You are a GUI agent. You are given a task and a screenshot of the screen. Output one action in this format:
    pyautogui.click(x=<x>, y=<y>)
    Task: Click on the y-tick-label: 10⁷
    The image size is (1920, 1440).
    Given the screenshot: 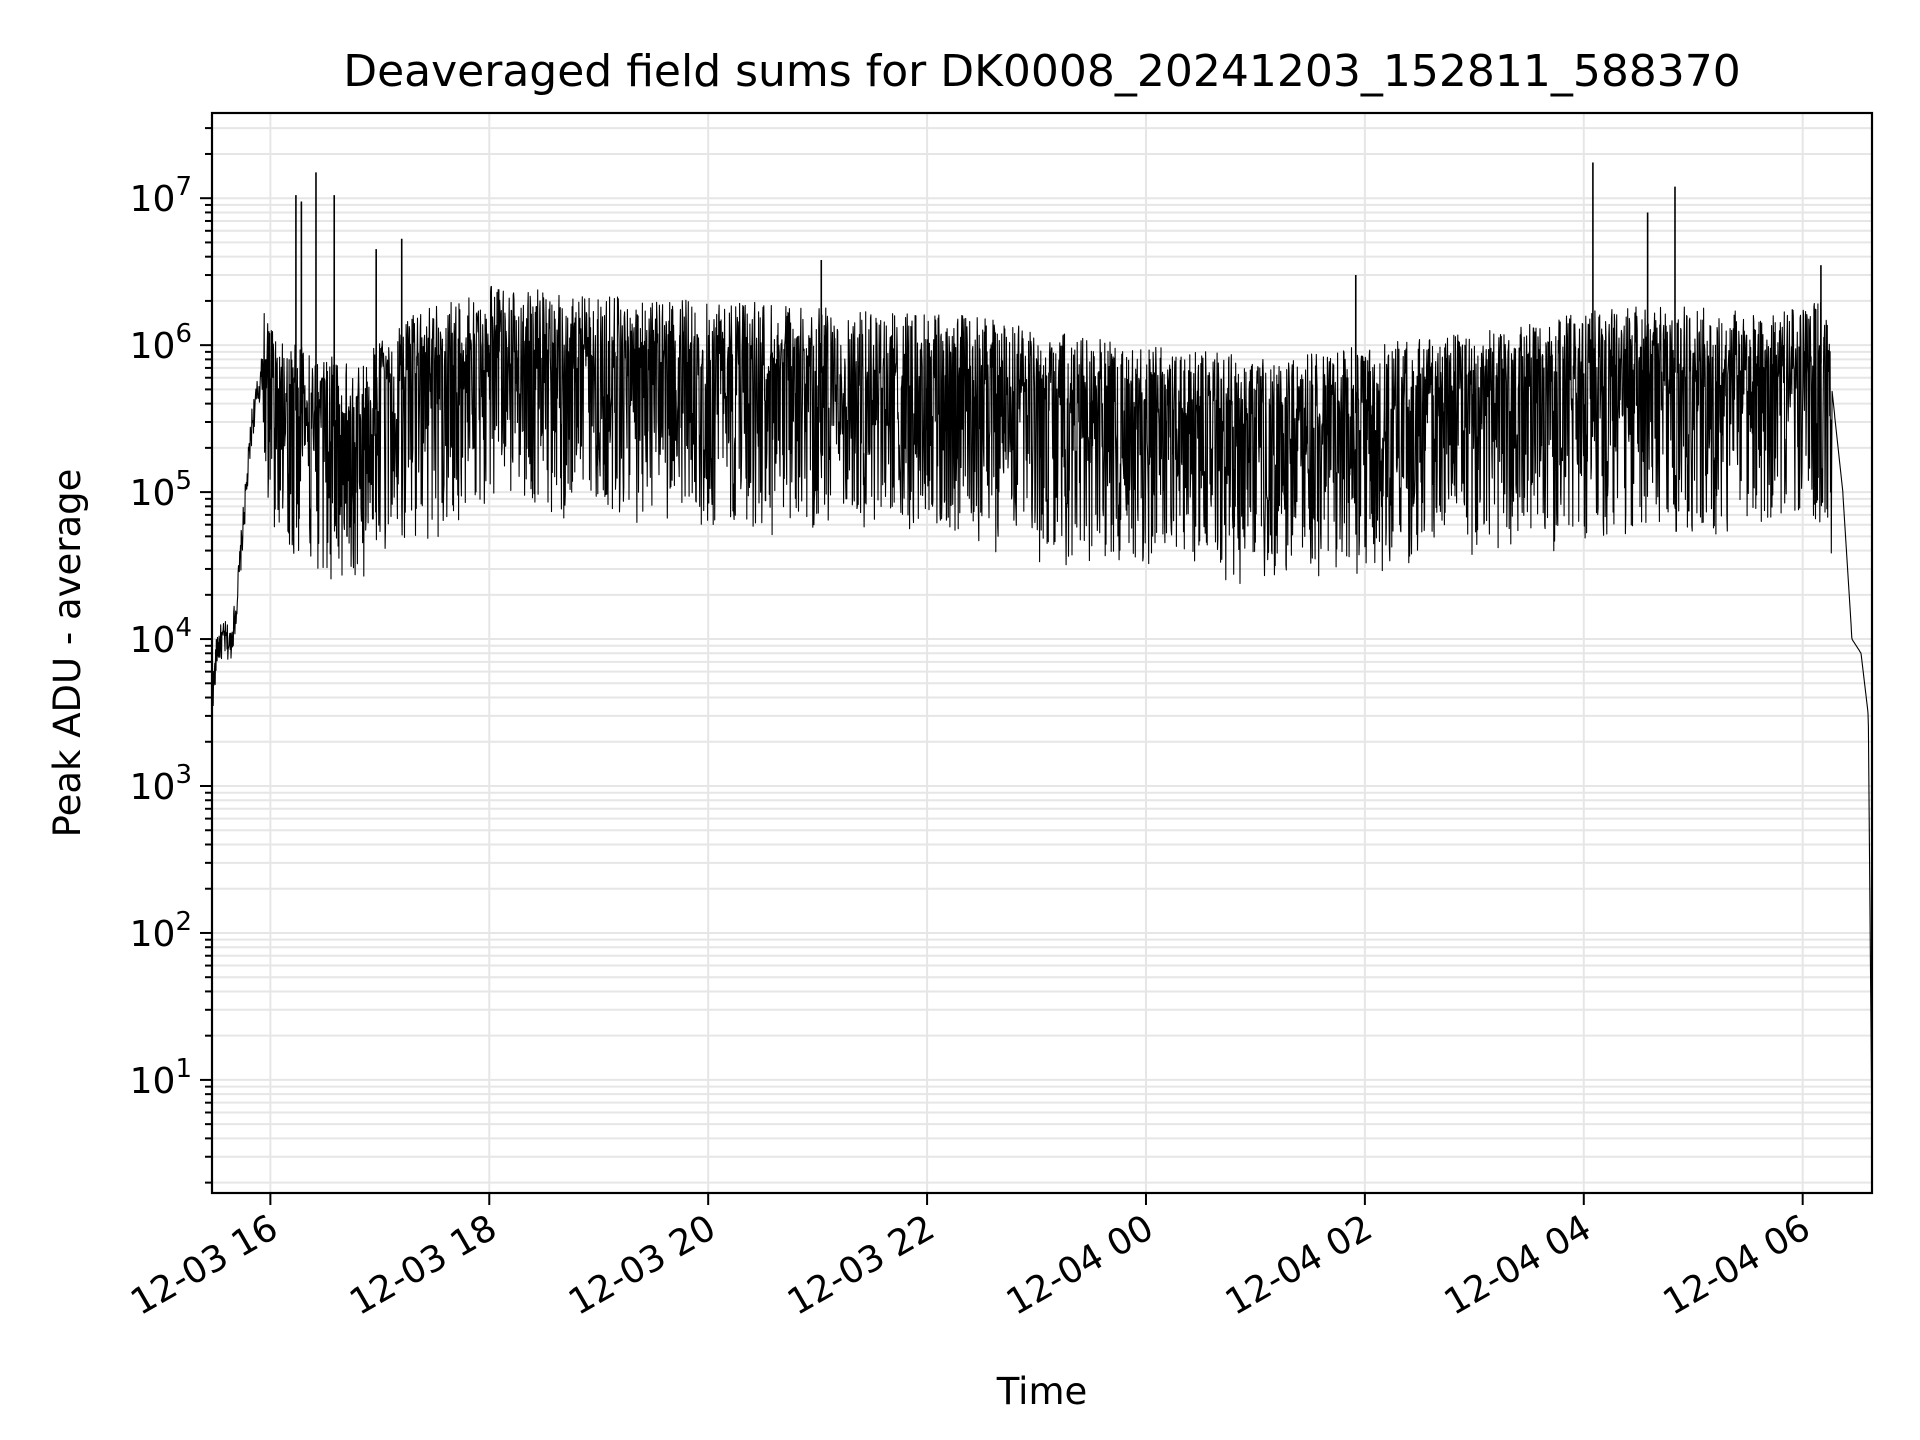 What is the action you would take?
    pyautogui.click(x=161, y=196)
    